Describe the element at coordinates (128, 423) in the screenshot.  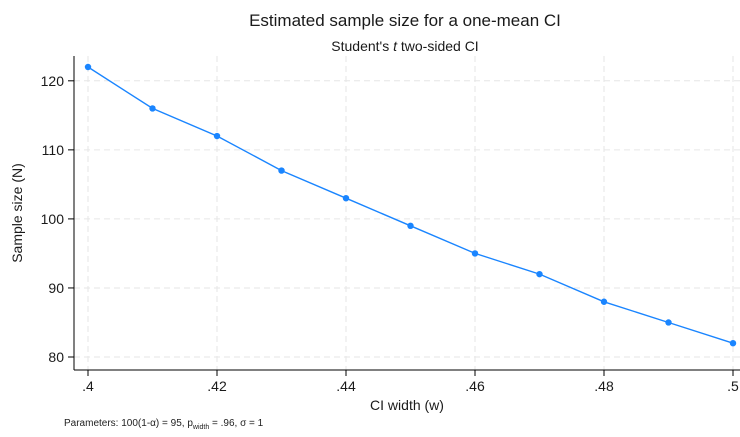
I see `note-prefix: Parameters: 100(1-α) = 95, p` at that location.